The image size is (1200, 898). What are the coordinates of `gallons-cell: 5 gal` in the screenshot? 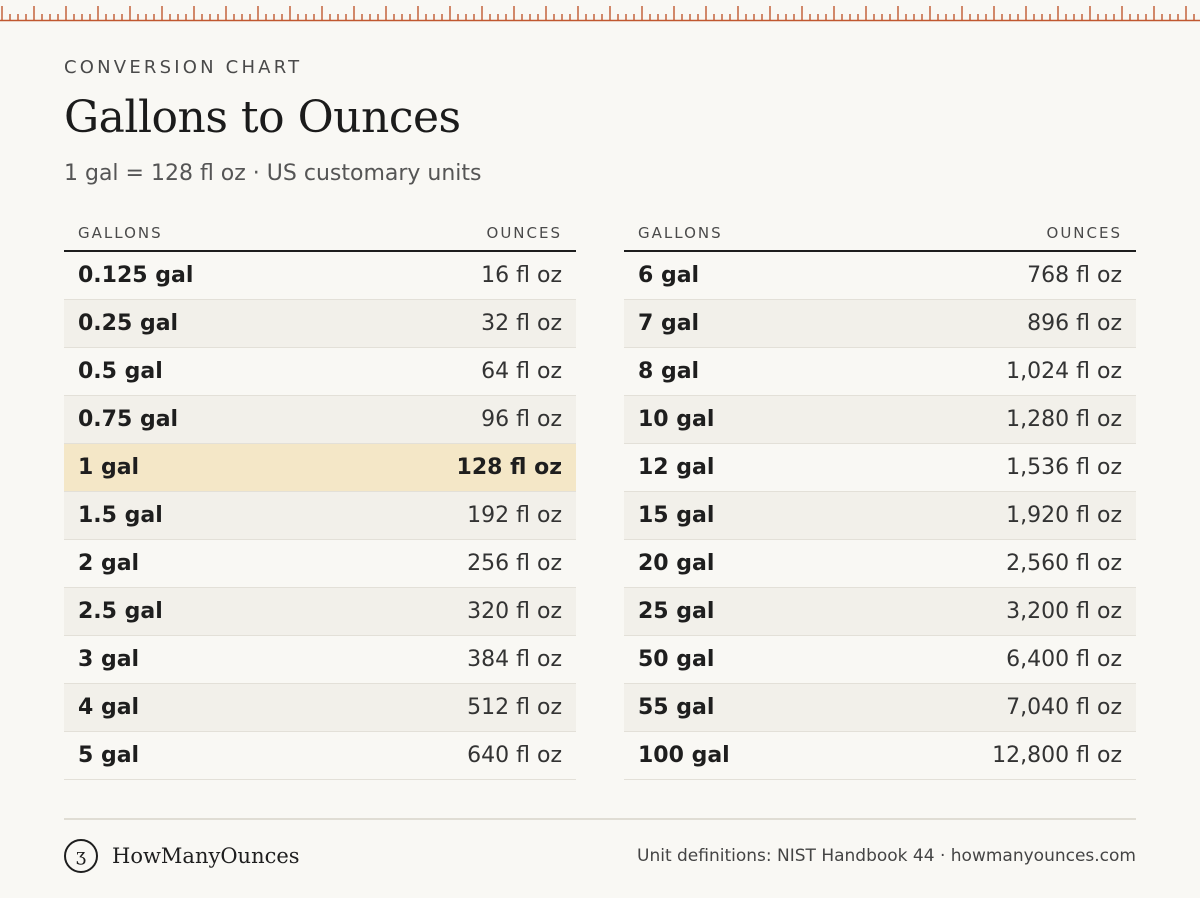 It's located at (109, 755).